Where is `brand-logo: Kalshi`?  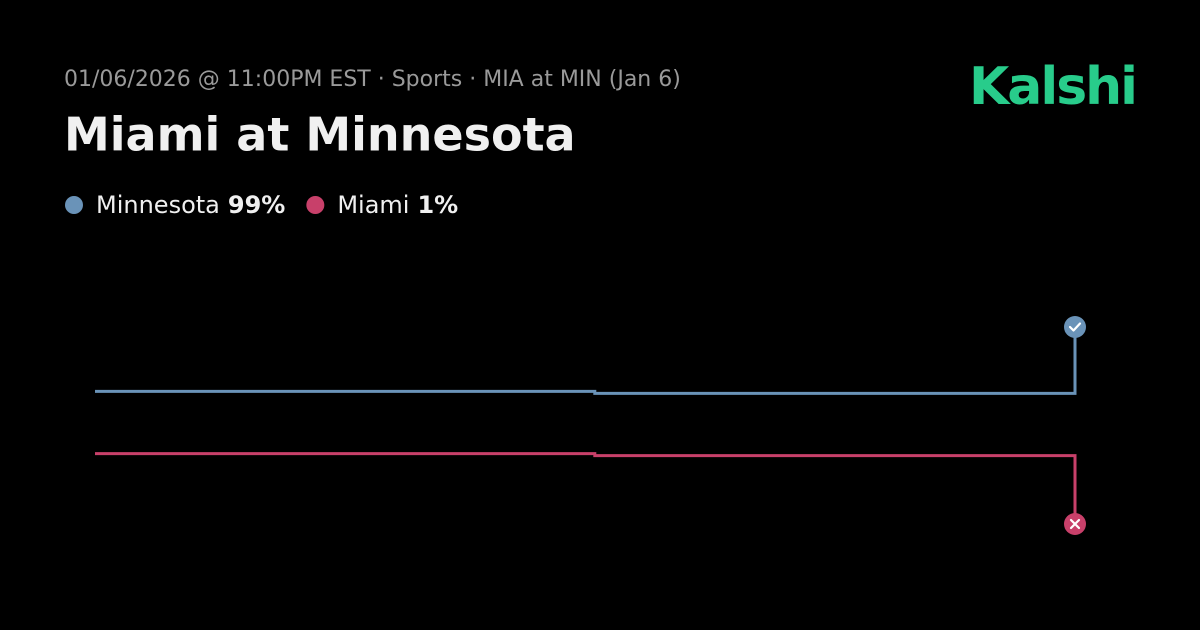
brand-logo: Kalshi is located at coordinates (1052, 87).